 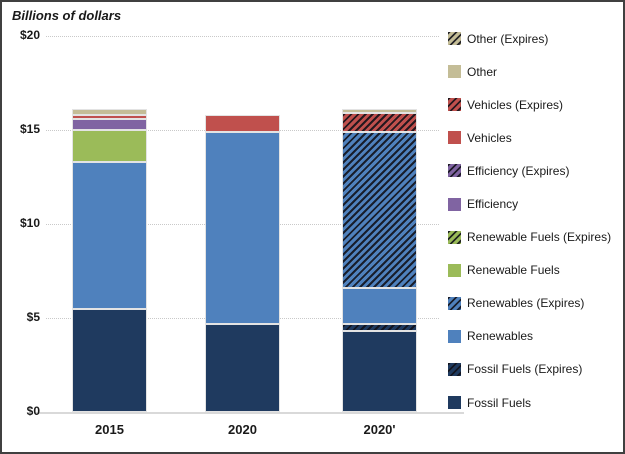 I want to click on legend-item-other: Other, so click(x=529, y=71).